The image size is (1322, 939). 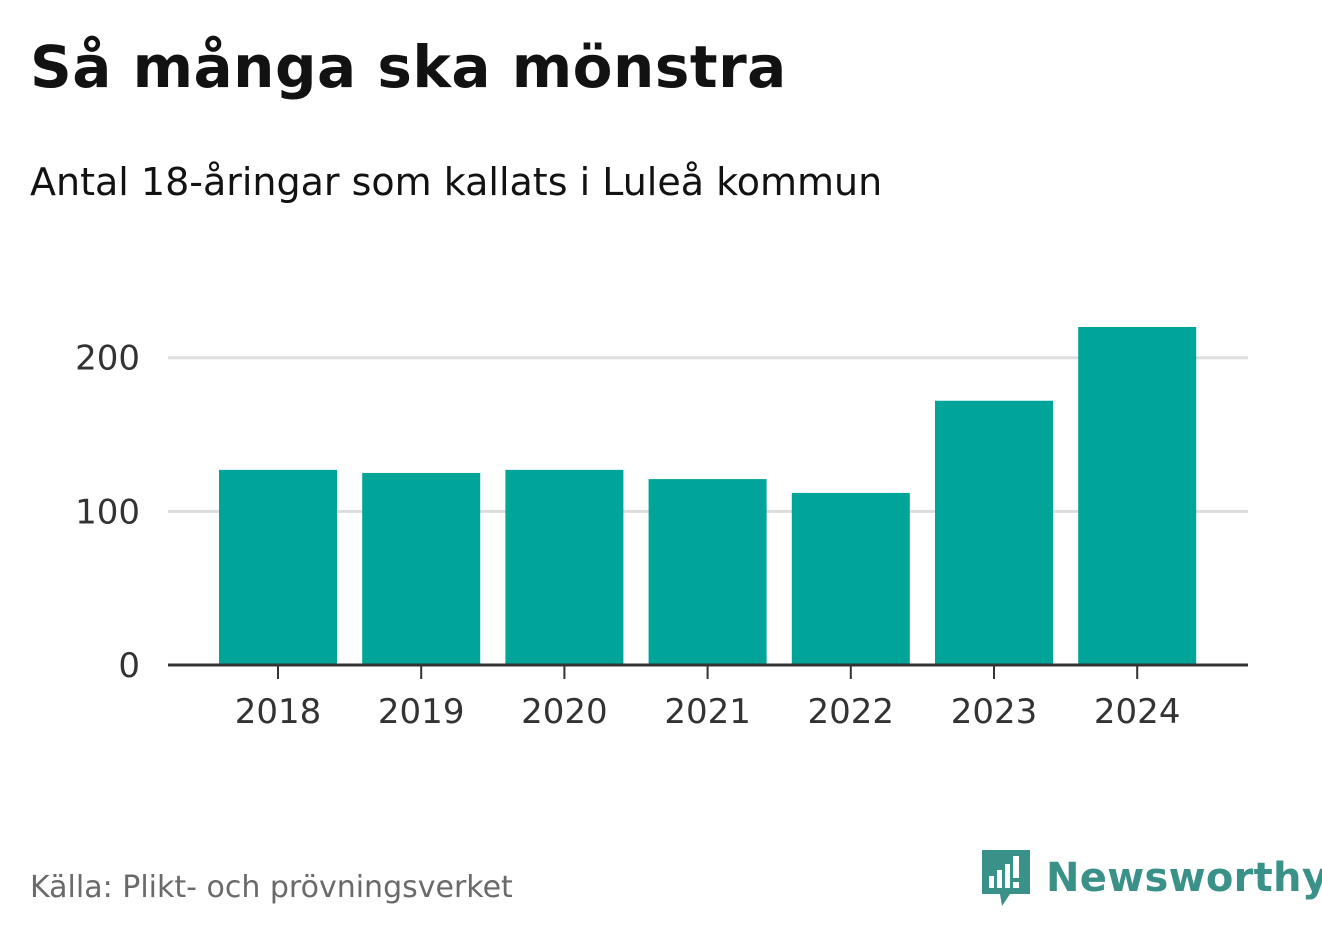 I want to click on x-tick-label-2023: 2023, so click(x=994, y=712).